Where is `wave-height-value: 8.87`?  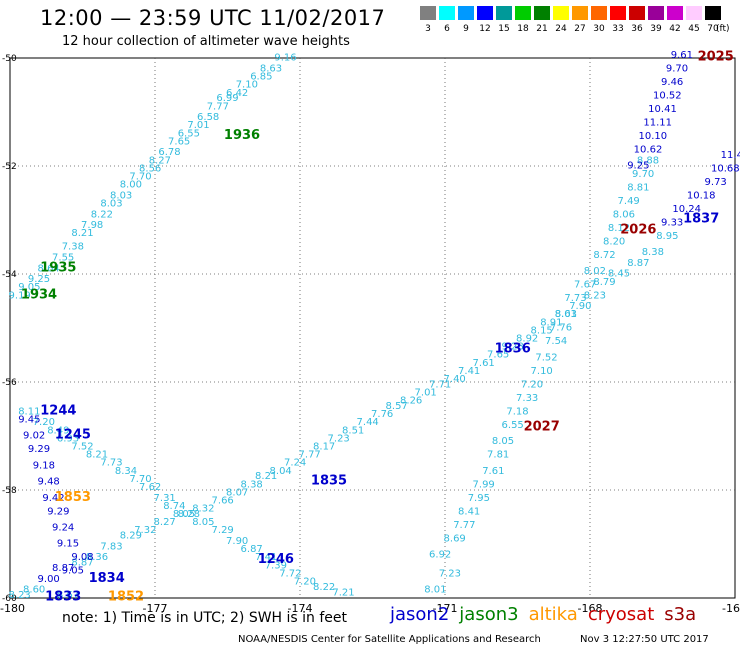
wave-height-value: 8.87 is located at coordinates (82, 563).